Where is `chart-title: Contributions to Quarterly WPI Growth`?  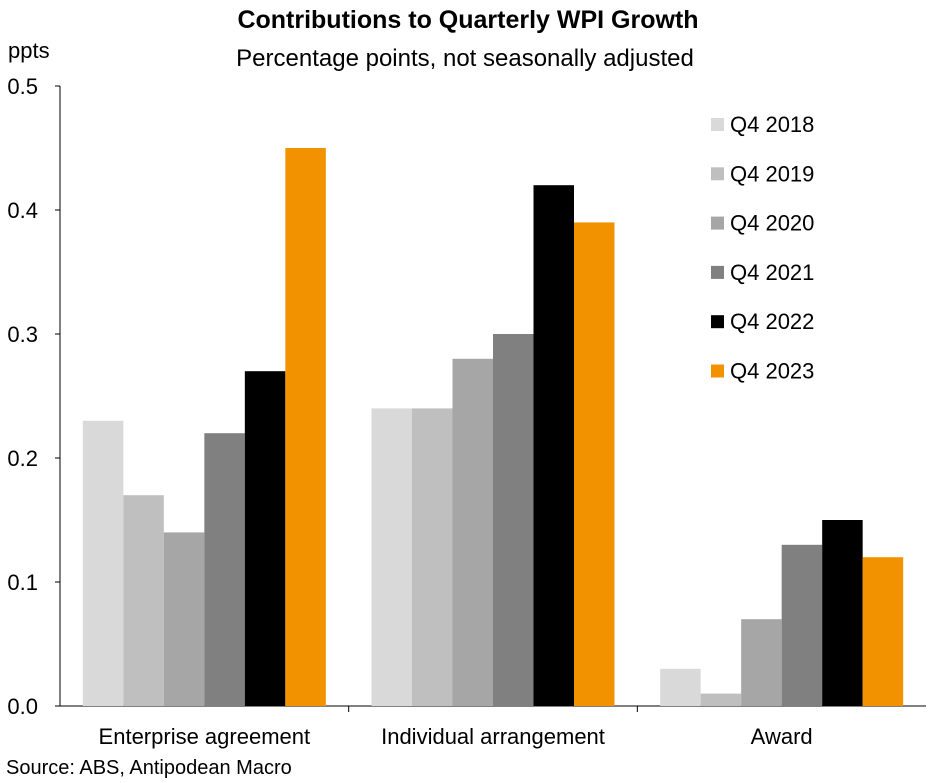
chart-title: Contributions to Quarterly WPI Growth is located at coordinates (467, 20).